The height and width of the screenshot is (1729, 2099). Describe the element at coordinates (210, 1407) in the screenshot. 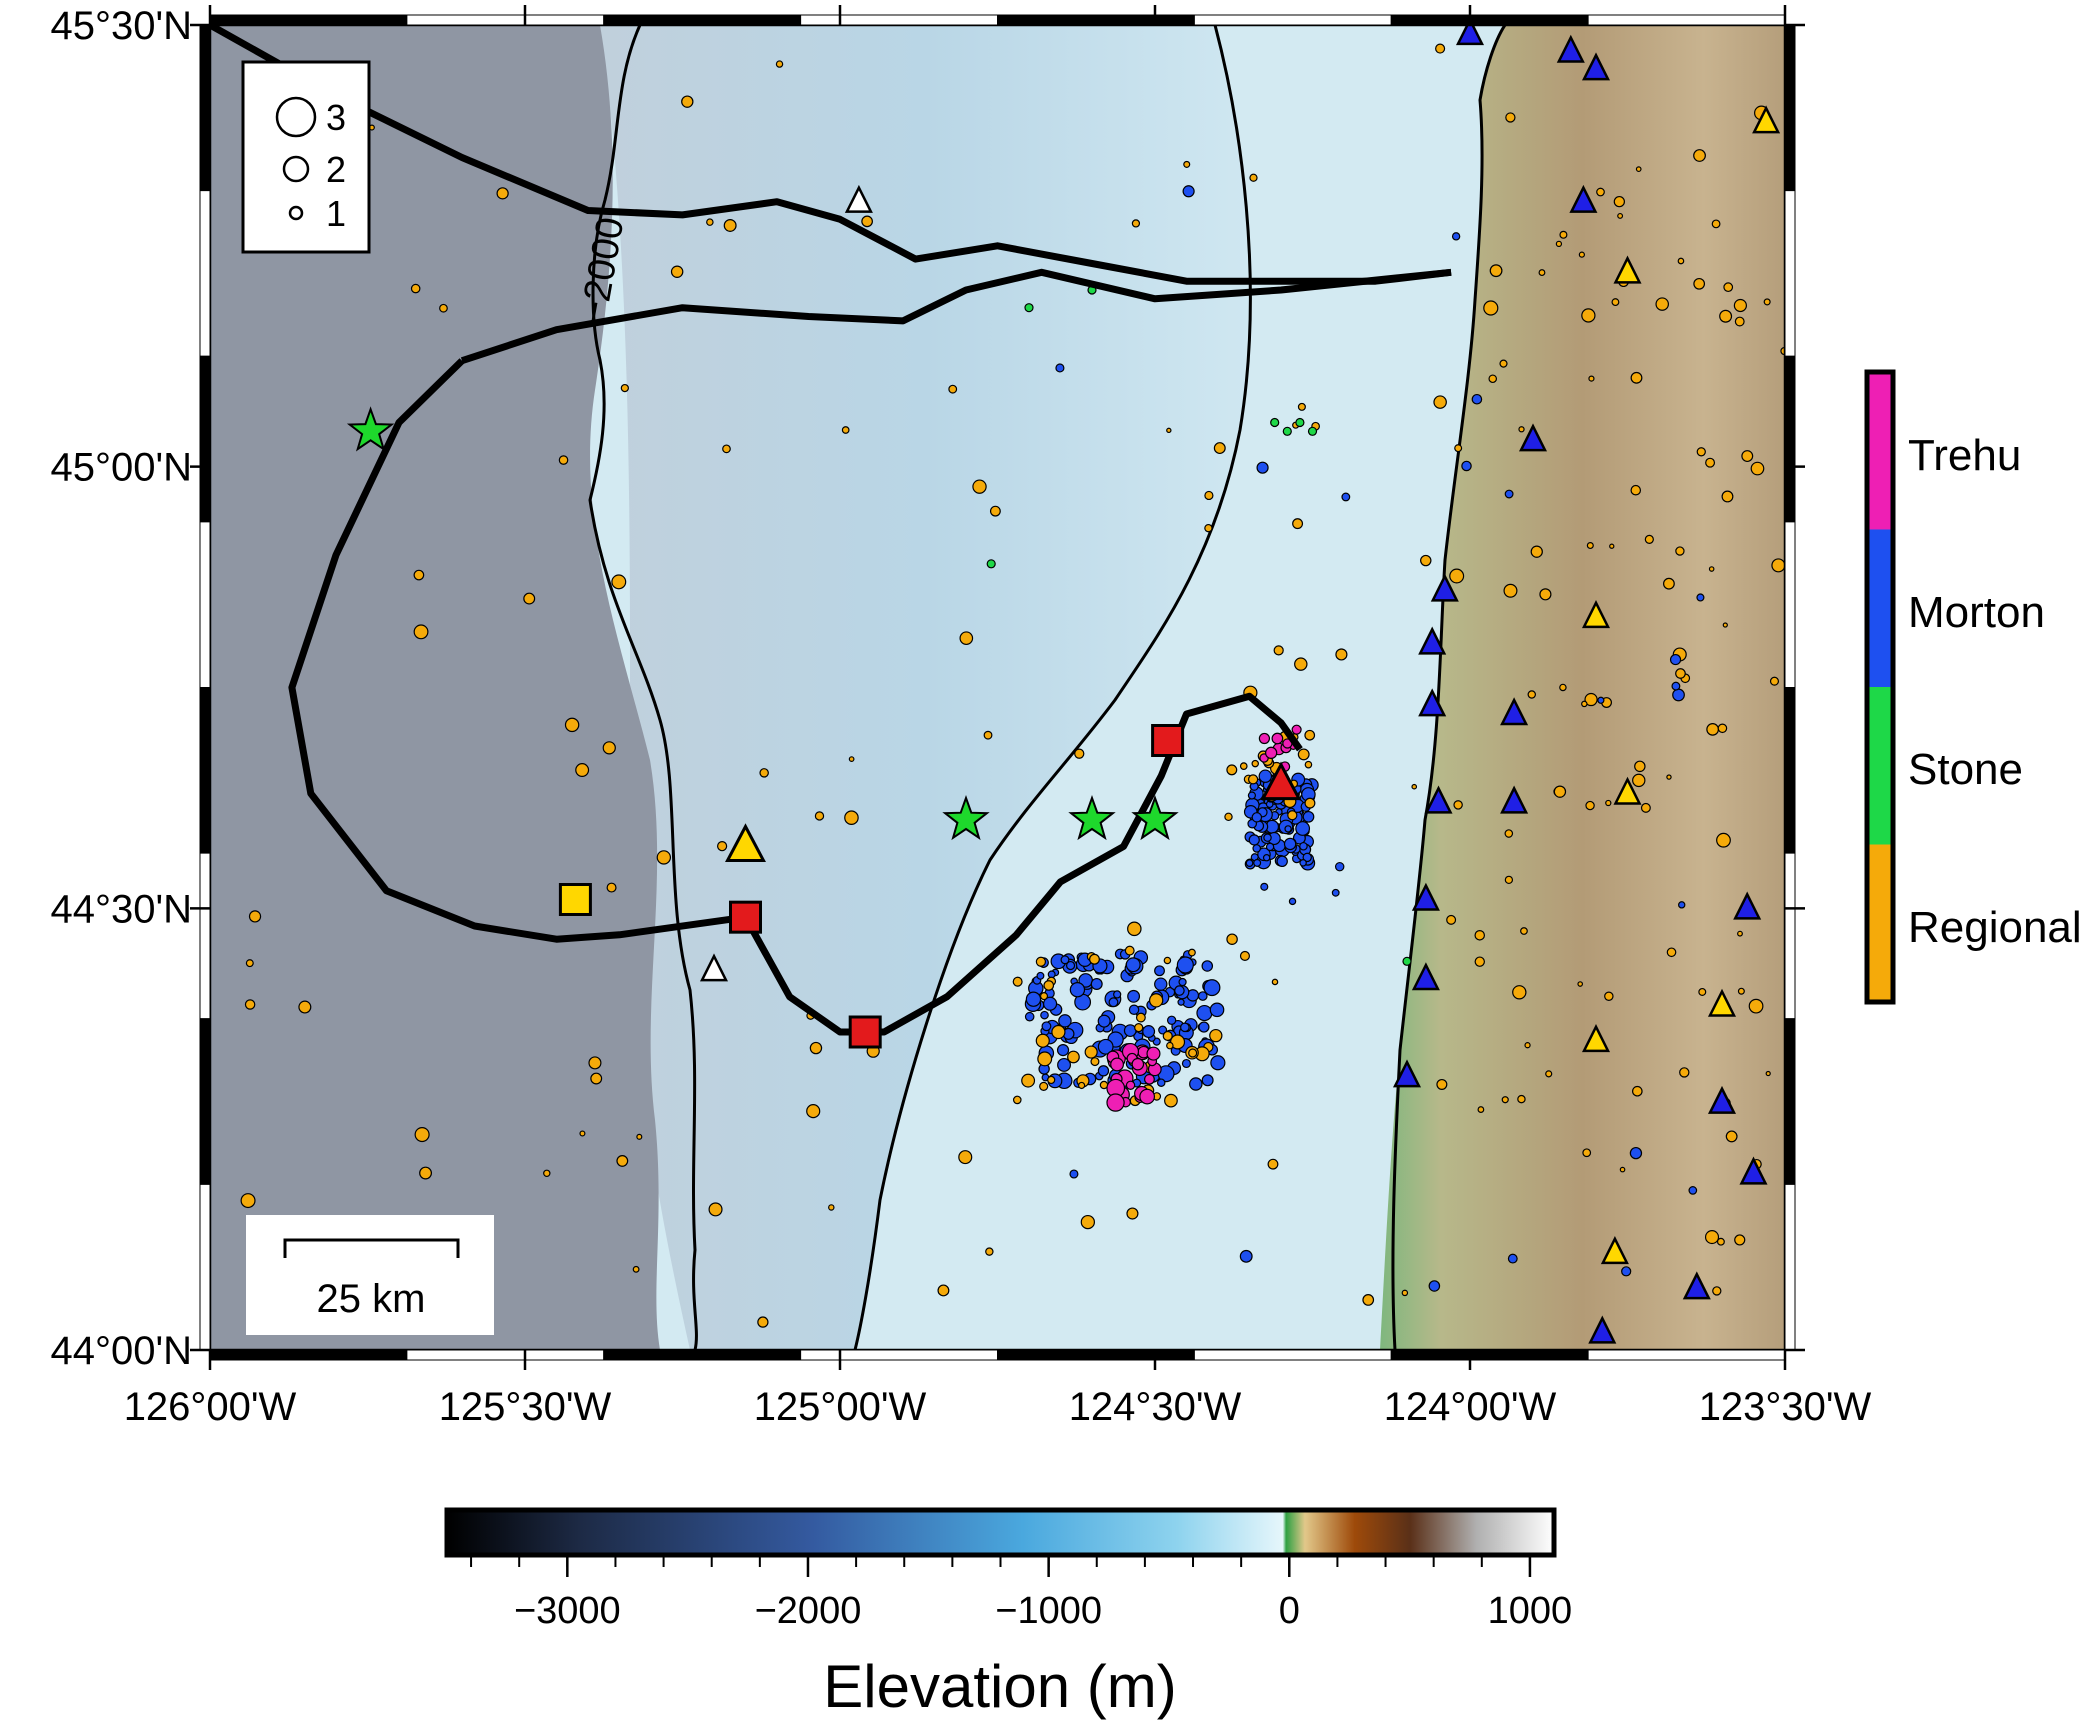

I see `lon-tick-label: 126°00'W` at that location.